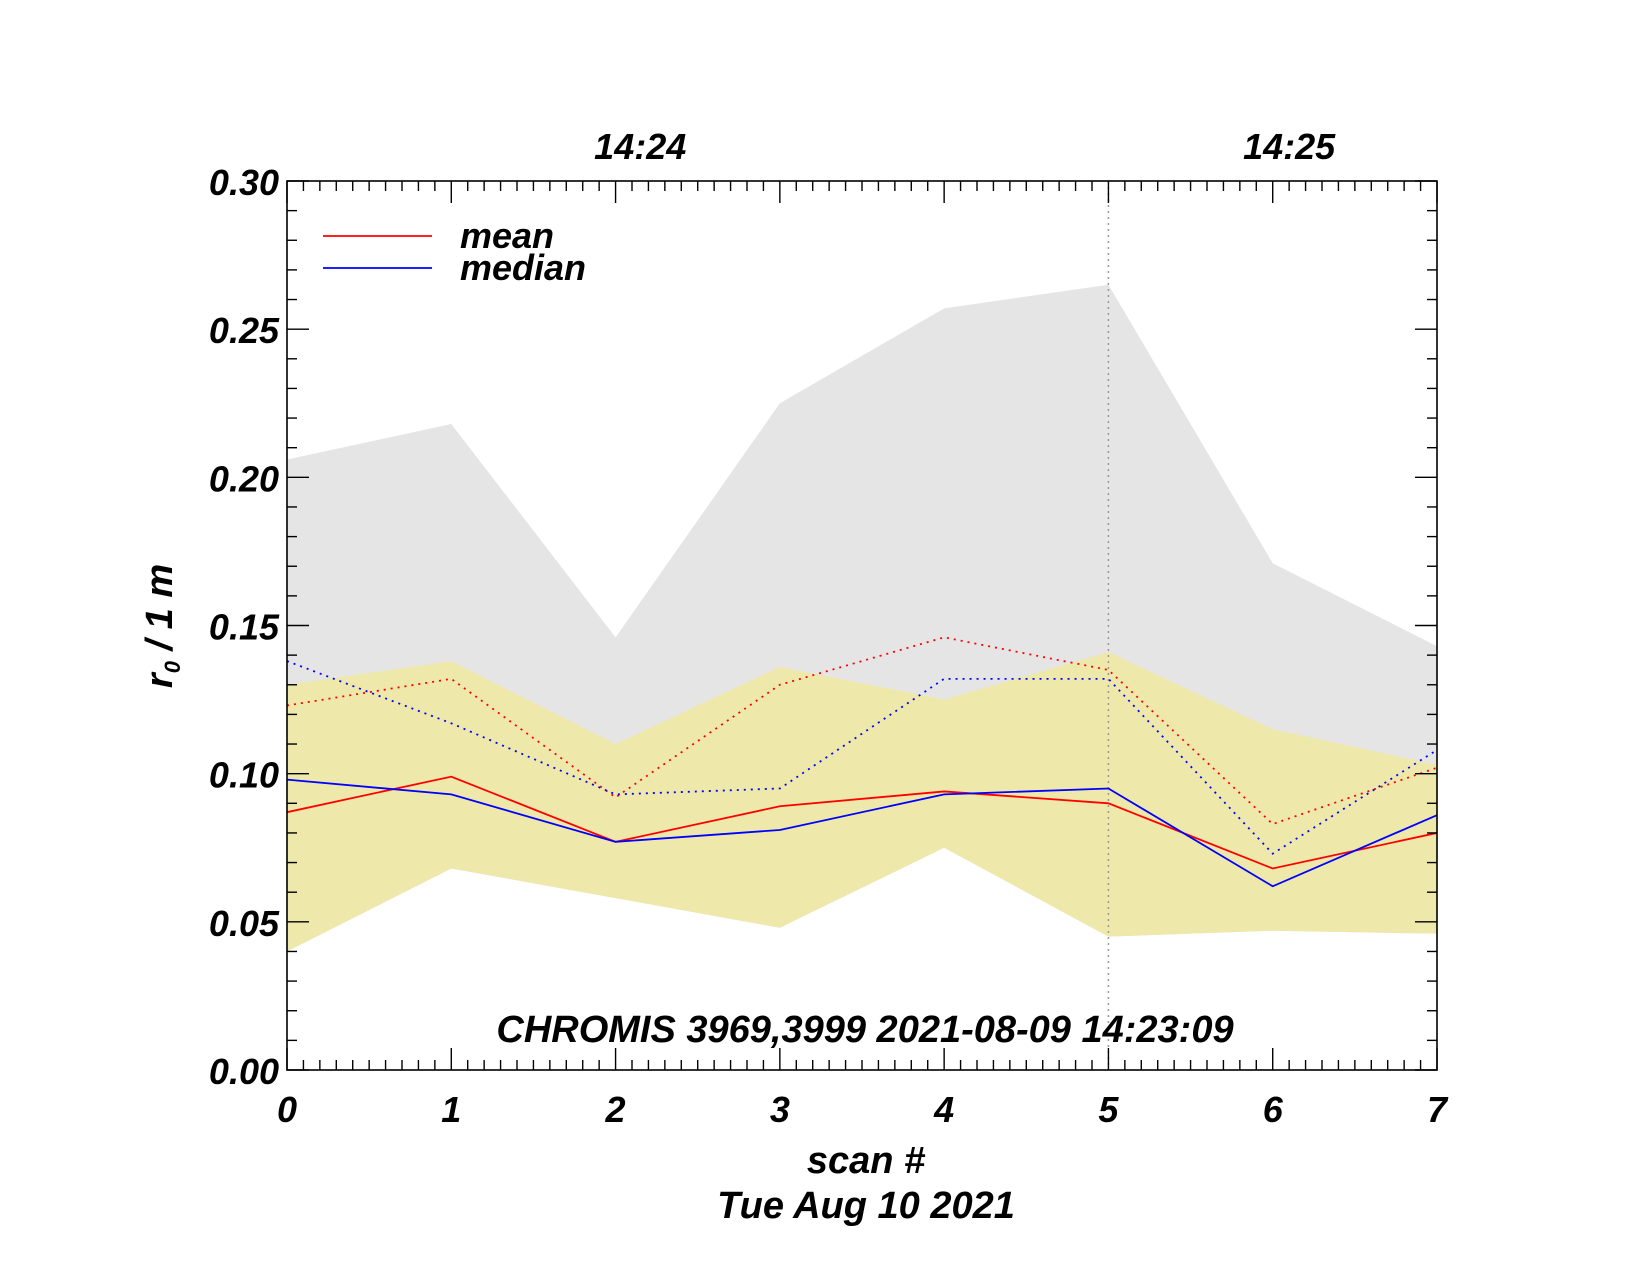 The height and width of the screenshot is (1275, 1651). Describe the element at coordinates (866, 1161) in the screenshot. I see `x-axis-label: scan #` at that location.